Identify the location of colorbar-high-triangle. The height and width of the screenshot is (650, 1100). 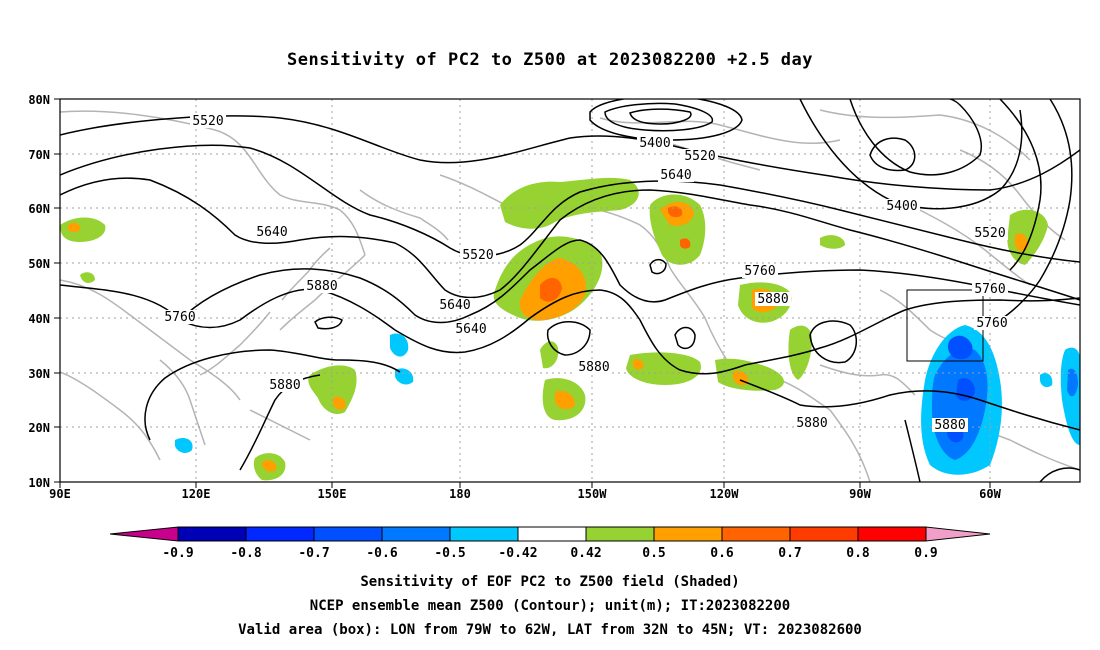
(958, 534).